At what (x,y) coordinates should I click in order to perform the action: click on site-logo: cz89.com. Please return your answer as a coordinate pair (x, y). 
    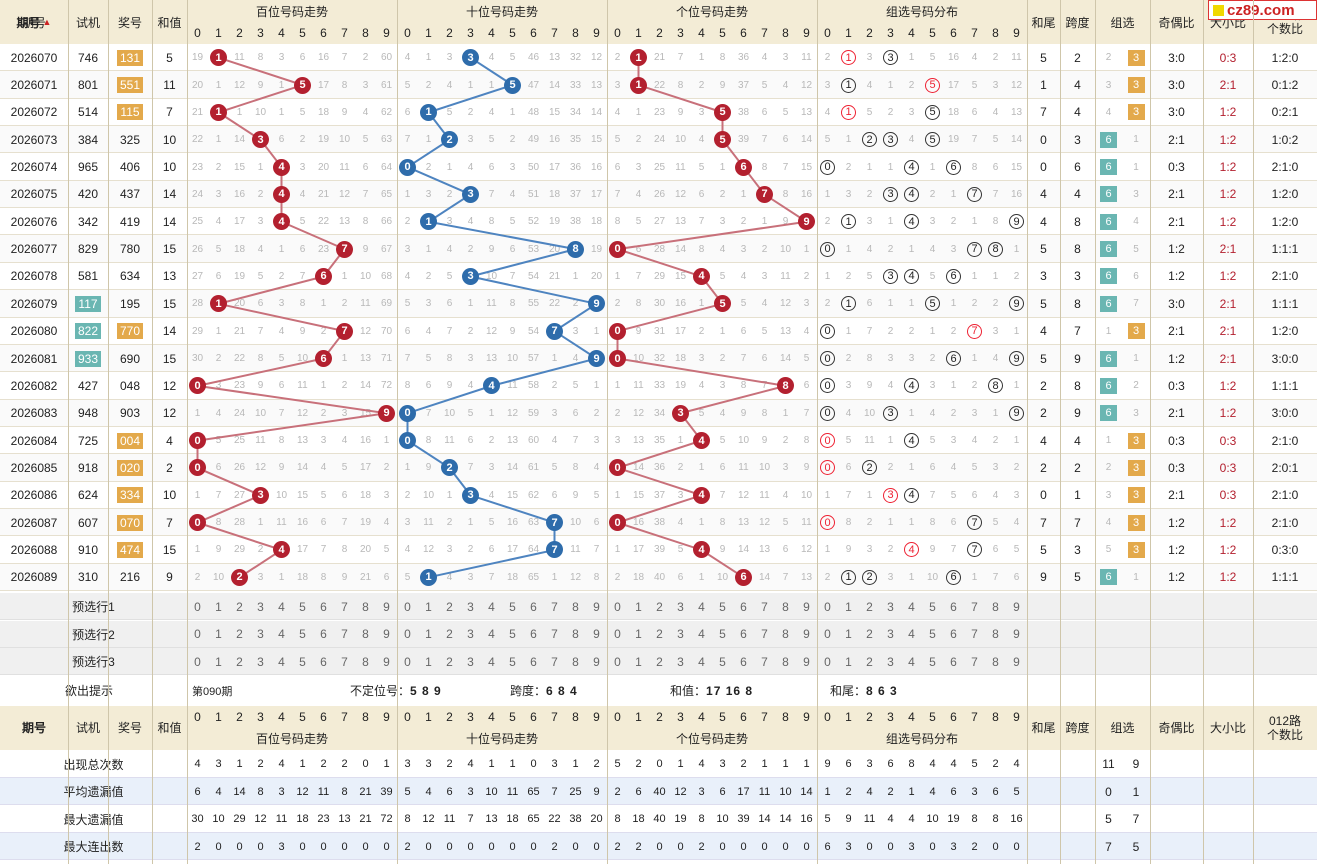
    Looking at the image, I should click on (1262, 10).